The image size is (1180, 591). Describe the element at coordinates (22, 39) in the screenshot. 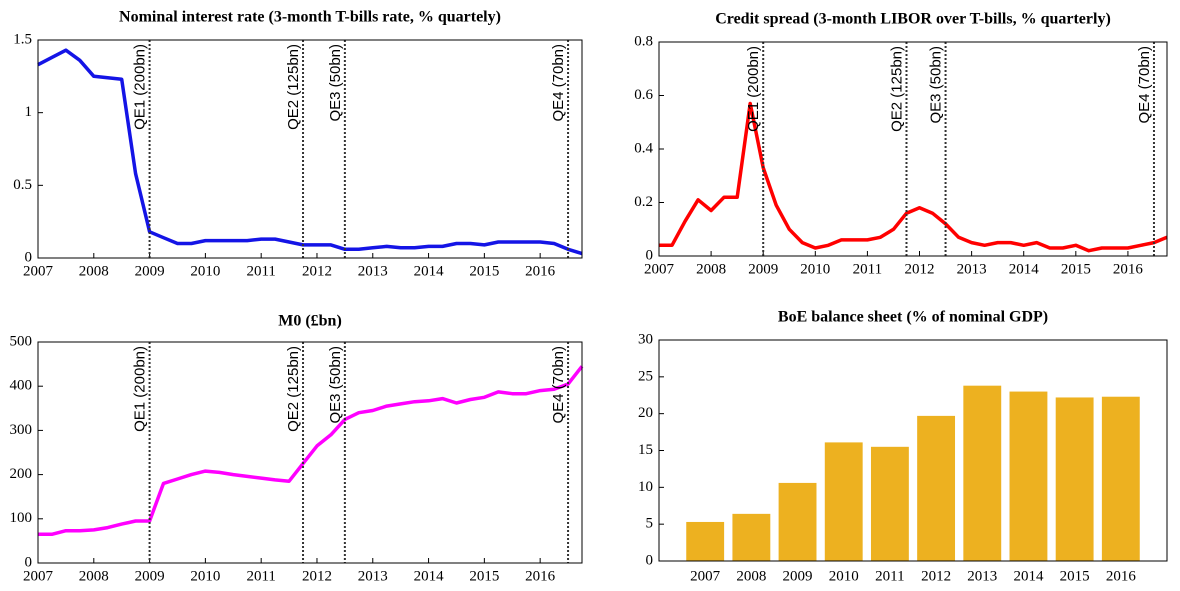

I see `y-tick-label: 1.5` at that location.